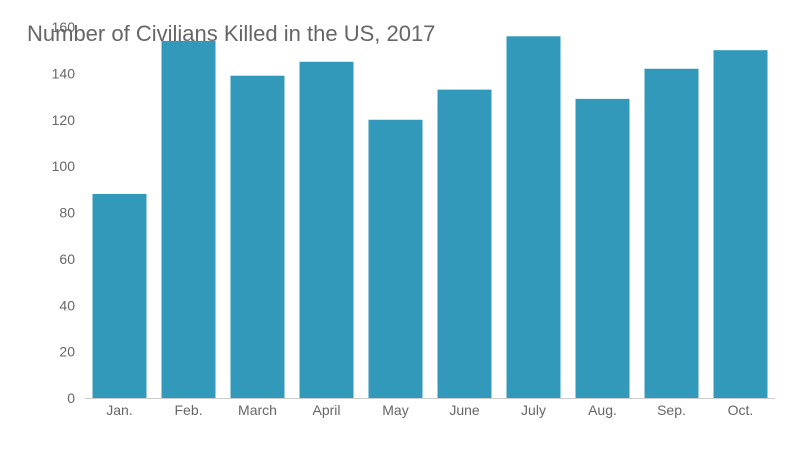  Describe the element at coordinates (464, 410) in the screenshot. I see `x-tick-label: June` at that location.